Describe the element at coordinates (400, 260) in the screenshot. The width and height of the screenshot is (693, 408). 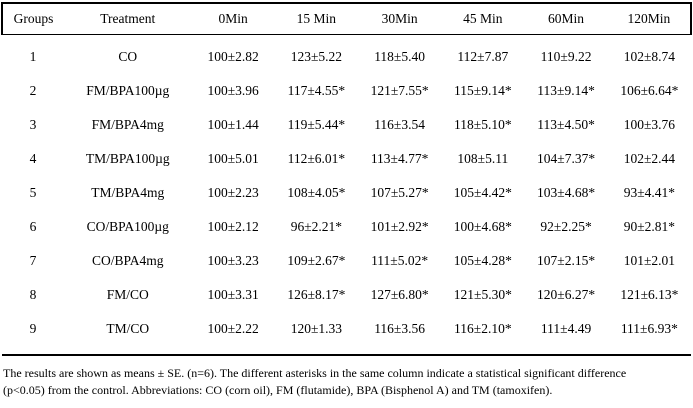
I see `value-cell: 111±5.02*` at that location.